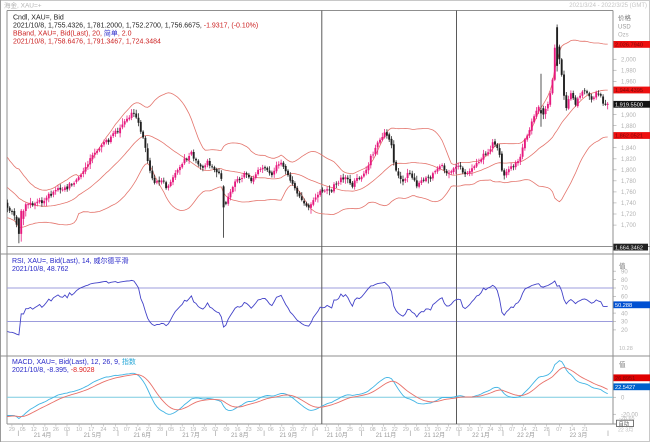 This screenshot has height=442, width=650. What do you see at coordinates (629, 171) in the screenshot?
I see `svg-text: 1,800` at bounding box center [629, 171].